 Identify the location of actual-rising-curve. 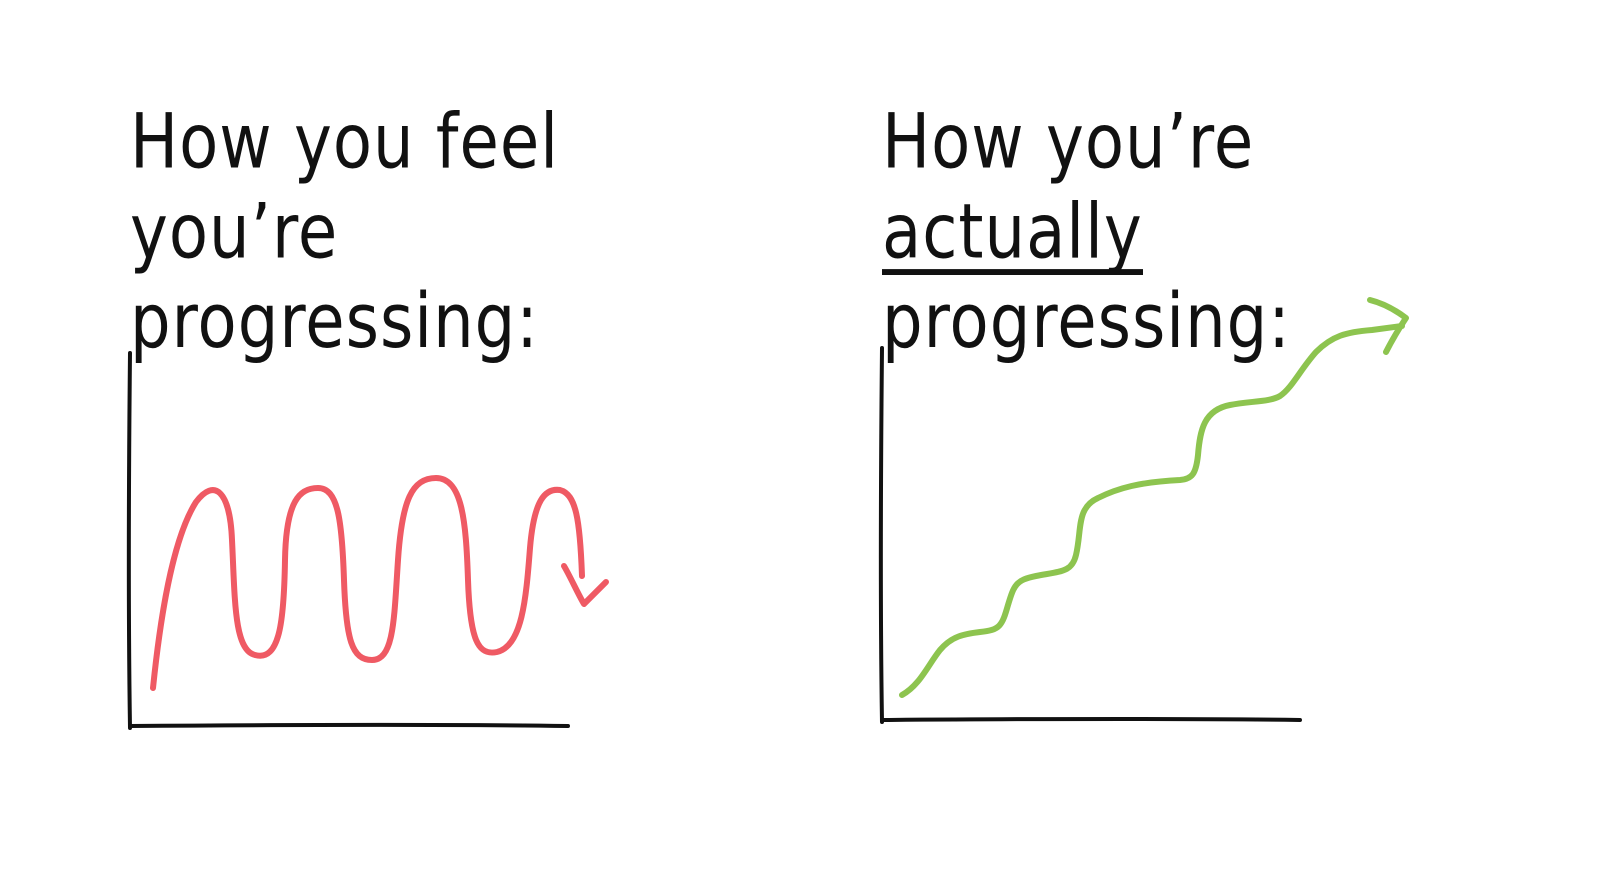
(1152, 510).